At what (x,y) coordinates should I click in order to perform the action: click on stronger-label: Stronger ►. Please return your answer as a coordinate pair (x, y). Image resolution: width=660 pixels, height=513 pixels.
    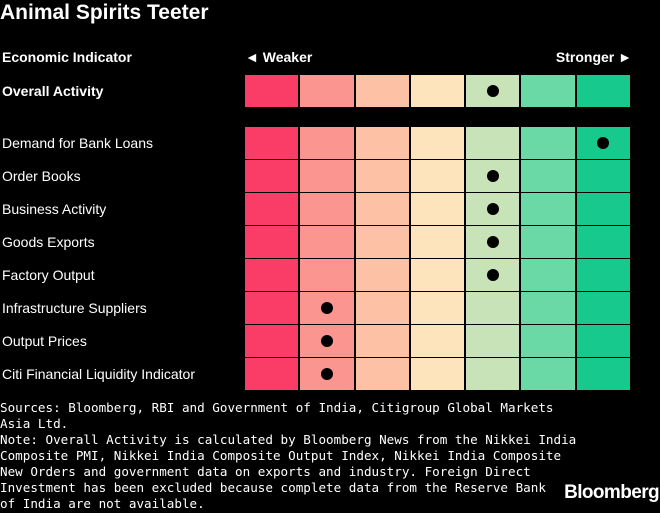
    Looking at the image, I should click on (593, 57).